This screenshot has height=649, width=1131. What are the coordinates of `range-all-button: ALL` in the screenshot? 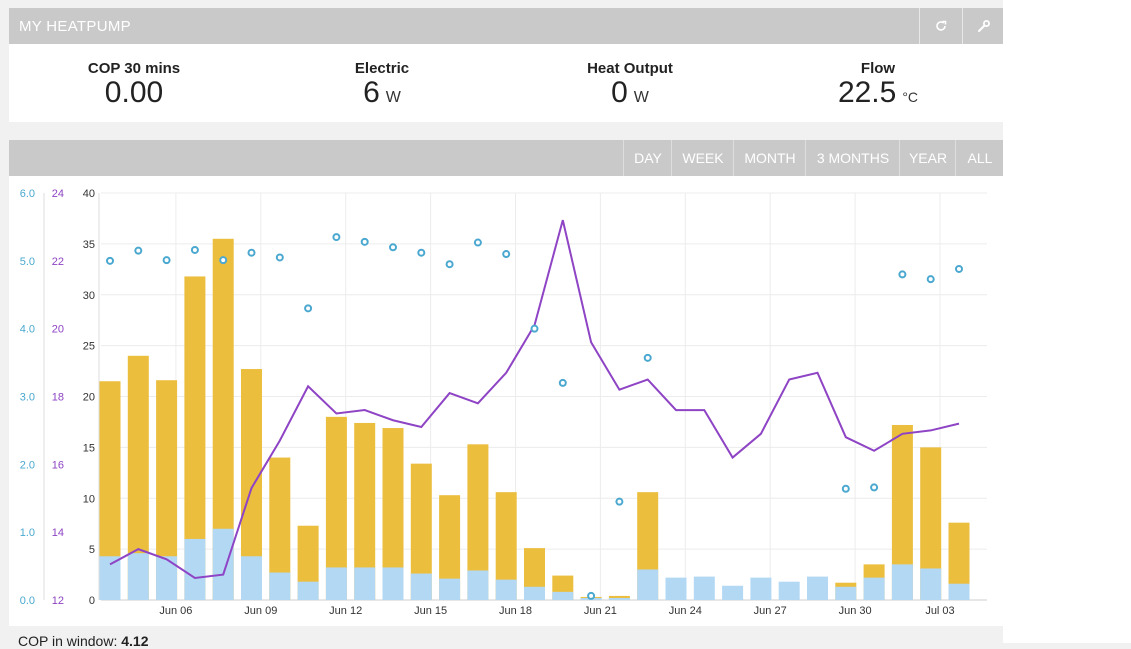 It's located at (979, 158).